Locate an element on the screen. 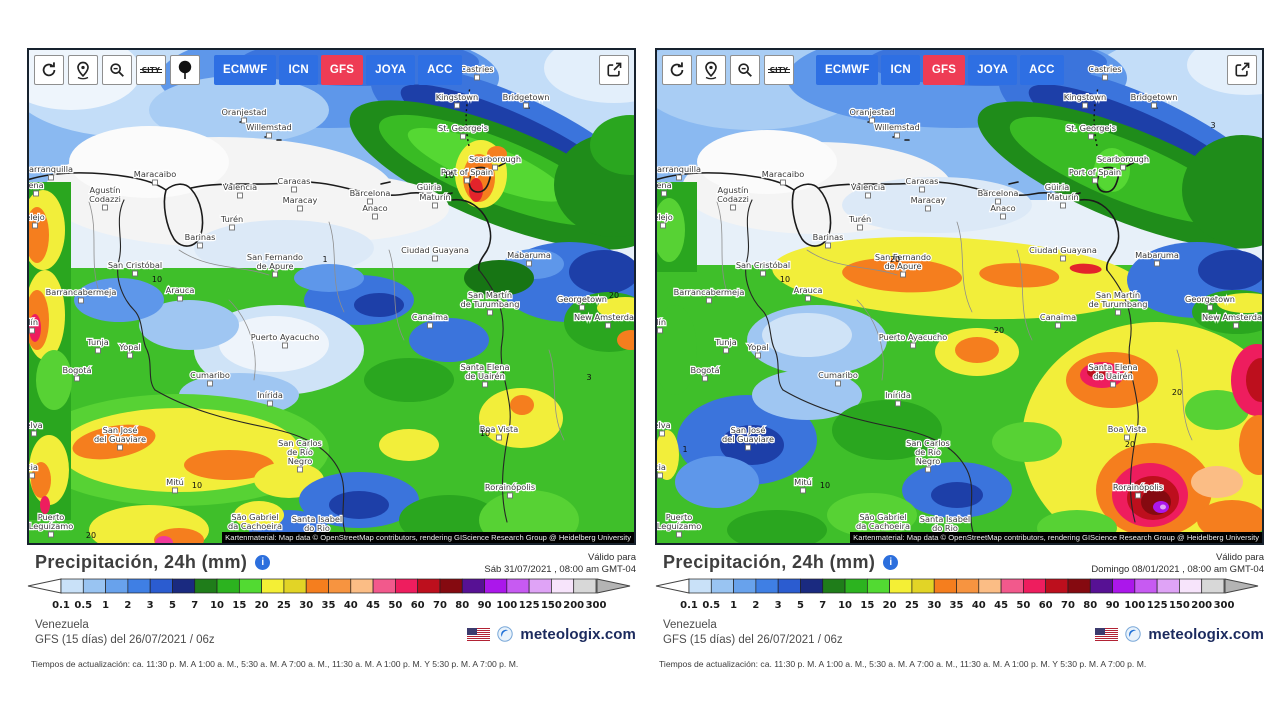  balloon-marker-icon is located at coordinates (185, 69).